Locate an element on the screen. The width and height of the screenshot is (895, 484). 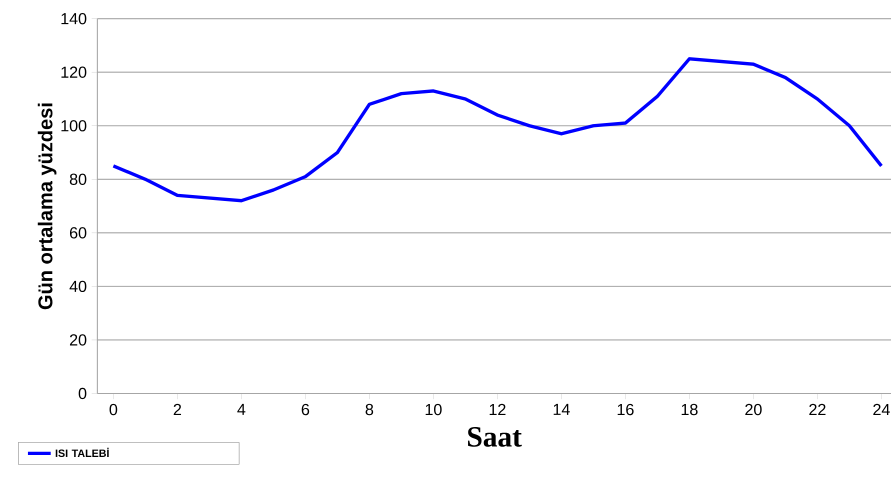
x-axis-title: Saat is located at coordinates (495, 436).